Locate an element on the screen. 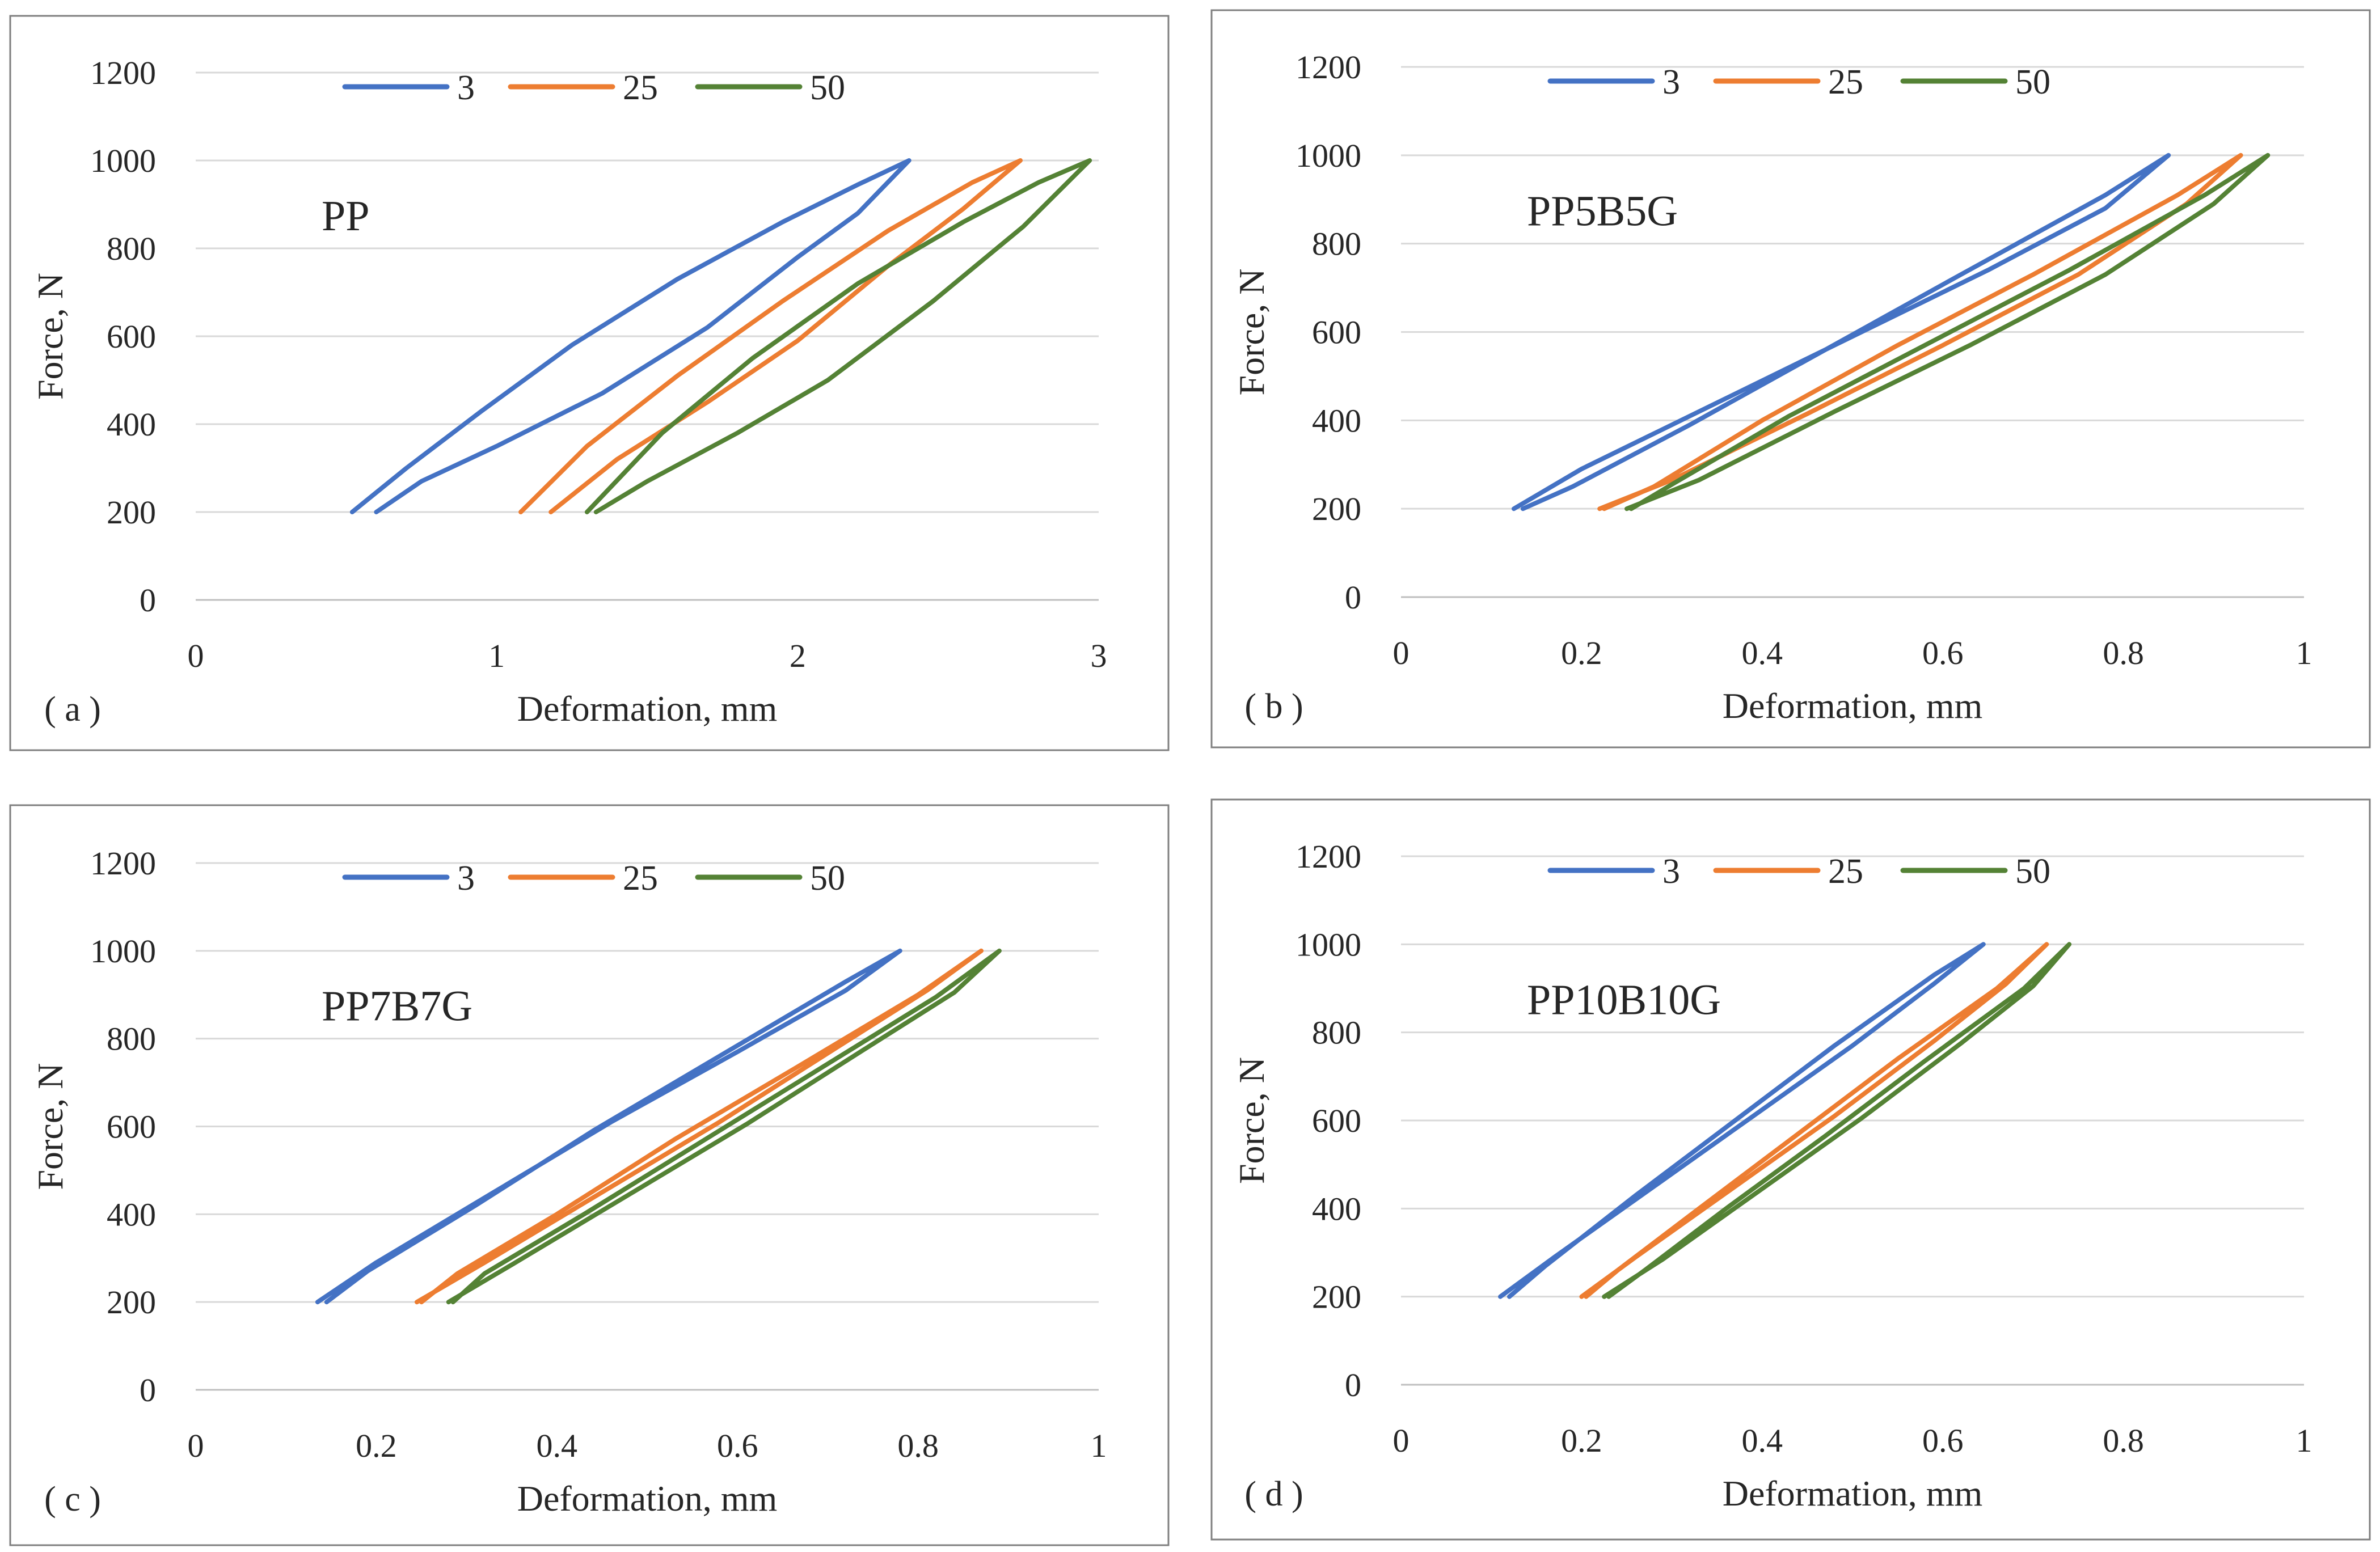  panel-label: ( c ) is located at coordinates (72, 1499).